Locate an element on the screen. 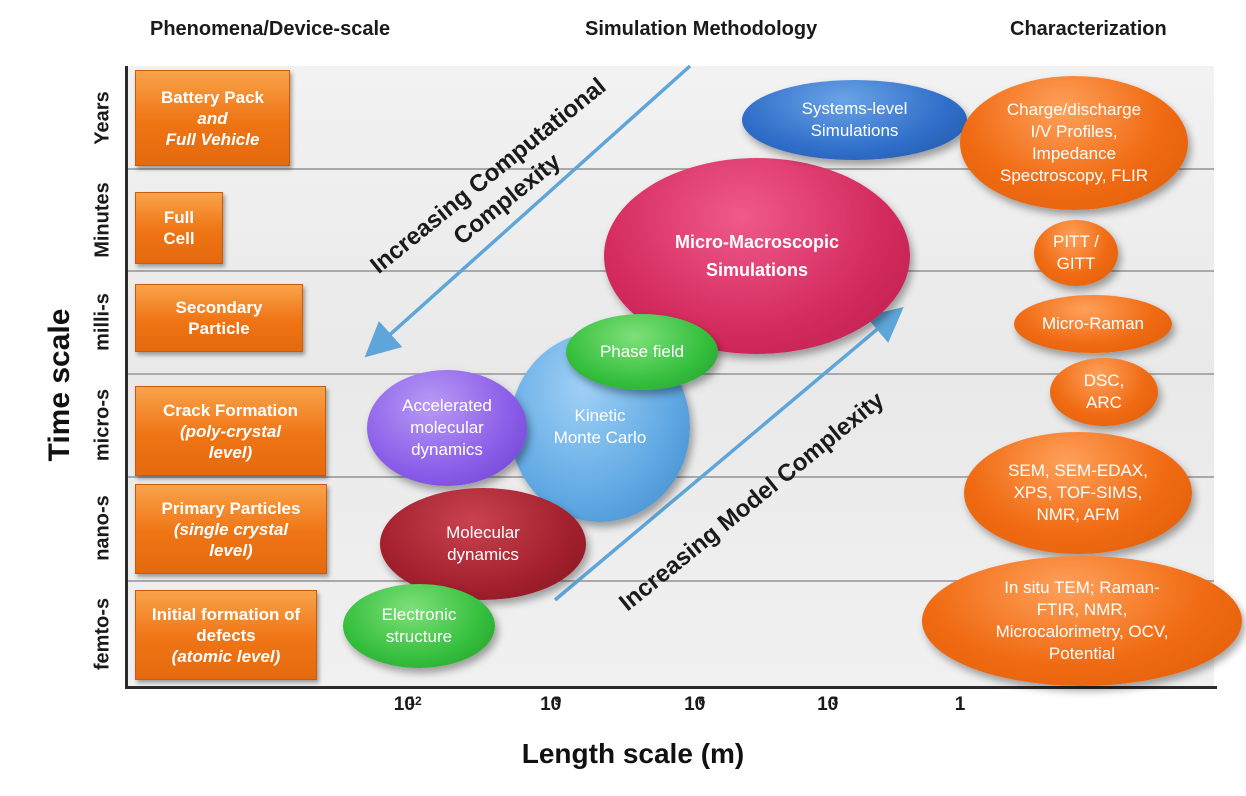 Image resolution: width=1246 pixels, height=796 pixels. method-line: Electronic is located at coordinates (419, 614).